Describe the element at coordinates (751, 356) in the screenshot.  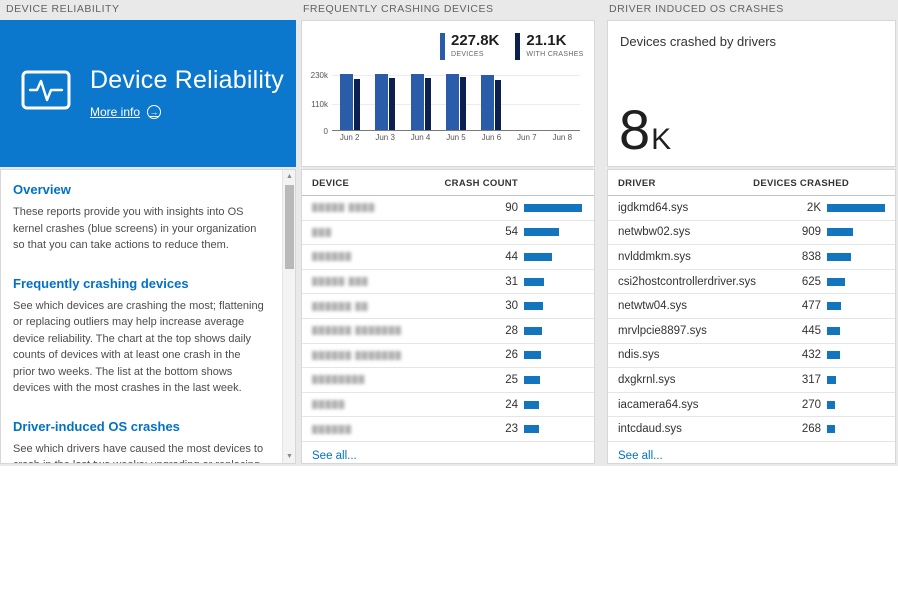
I see `table-row: ndis.sys 432` at that location.